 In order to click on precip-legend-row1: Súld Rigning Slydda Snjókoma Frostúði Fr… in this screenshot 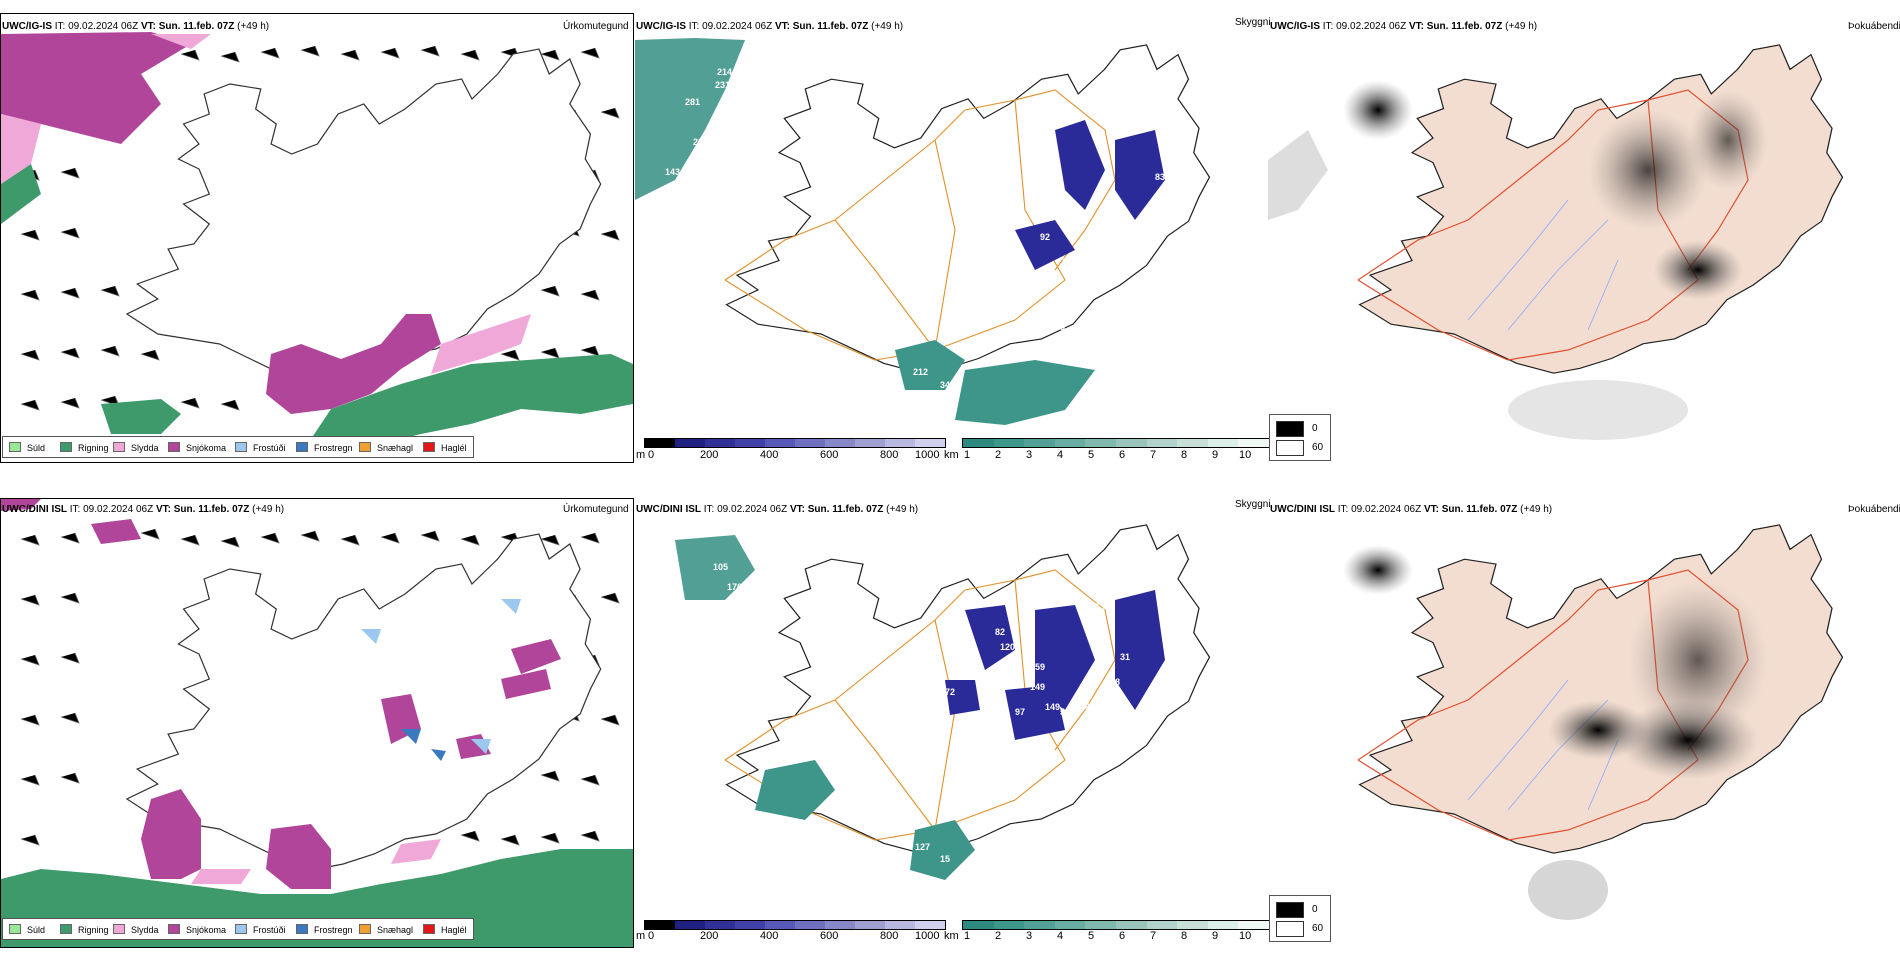, I will do `click(238, 447)`.